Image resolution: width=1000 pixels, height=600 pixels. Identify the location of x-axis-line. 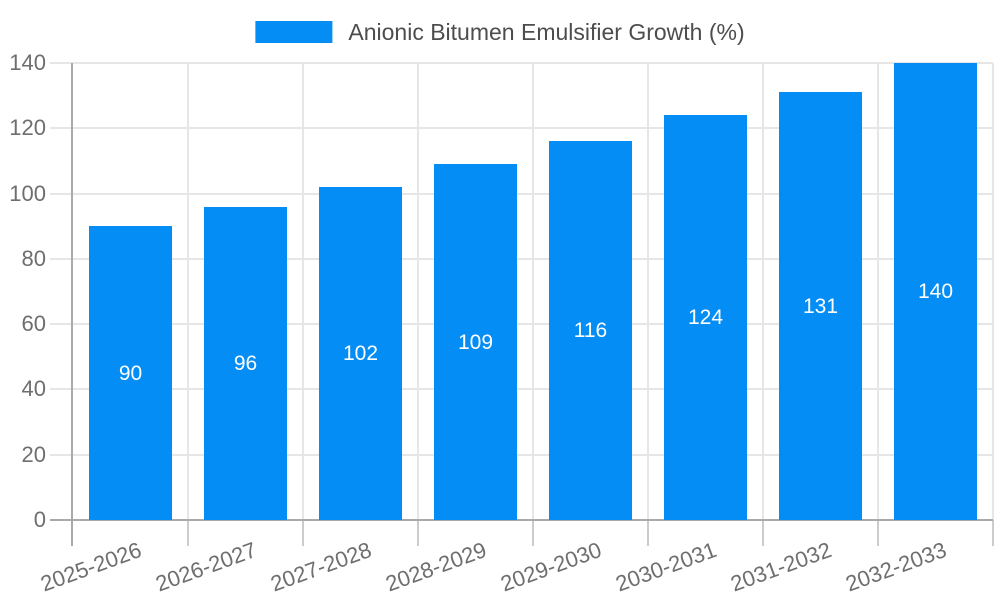
(521, 520).